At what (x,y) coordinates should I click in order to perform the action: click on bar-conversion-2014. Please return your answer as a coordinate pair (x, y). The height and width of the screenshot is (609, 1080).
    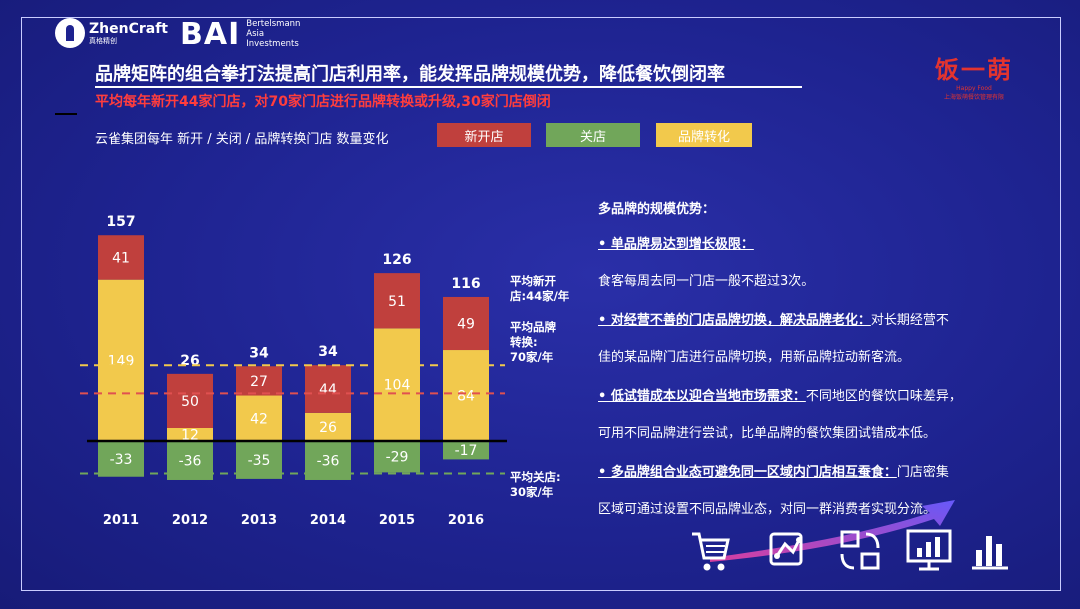
    Looking at the image, I should click on (328, 426).